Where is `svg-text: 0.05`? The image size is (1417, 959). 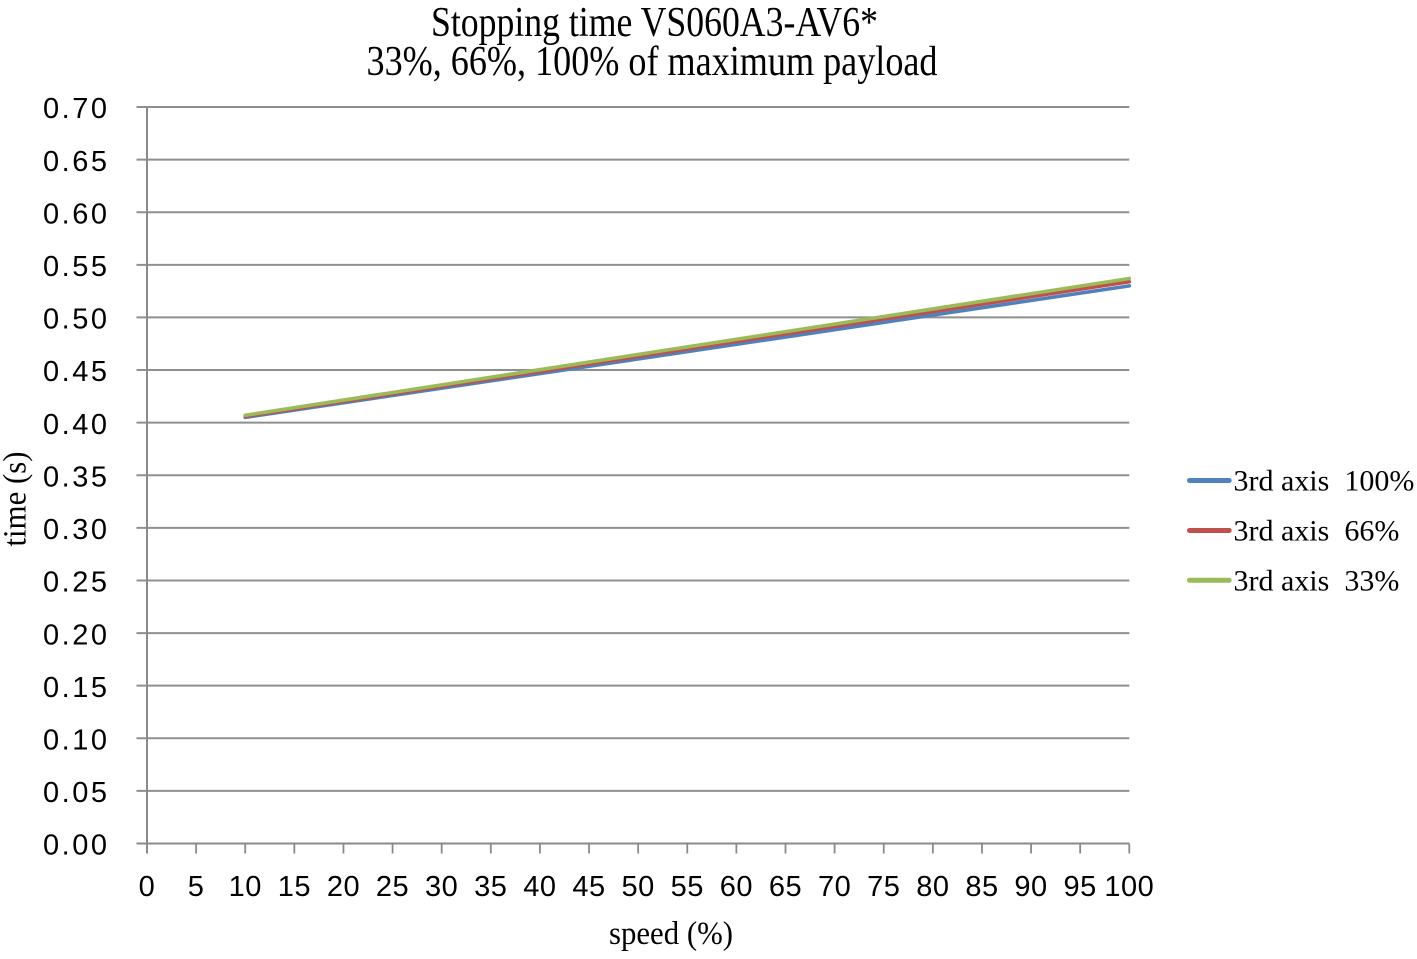 svg-text: 0.05 is located at coordinates (76, 793).